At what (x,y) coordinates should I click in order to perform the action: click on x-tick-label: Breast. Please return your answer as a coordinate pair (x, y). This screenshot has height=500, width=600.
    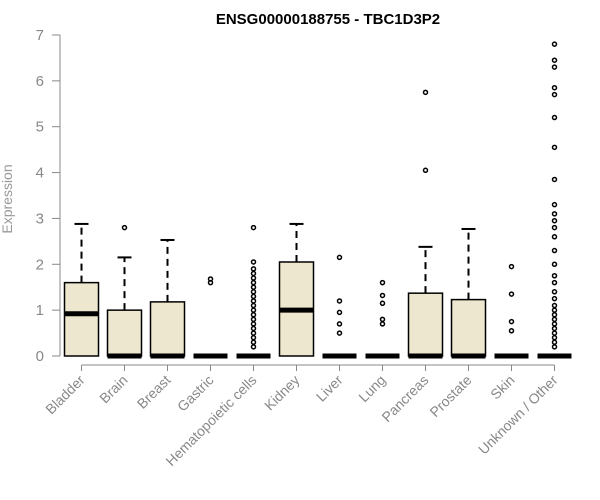
    Looking at the image, I should click on (154, 392).